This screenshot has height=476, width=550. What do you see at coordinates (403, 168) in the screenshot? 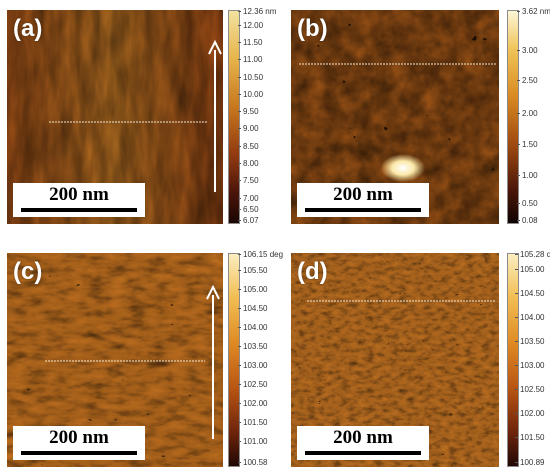
I see `bright-feature` at bounding box center [403, 168].